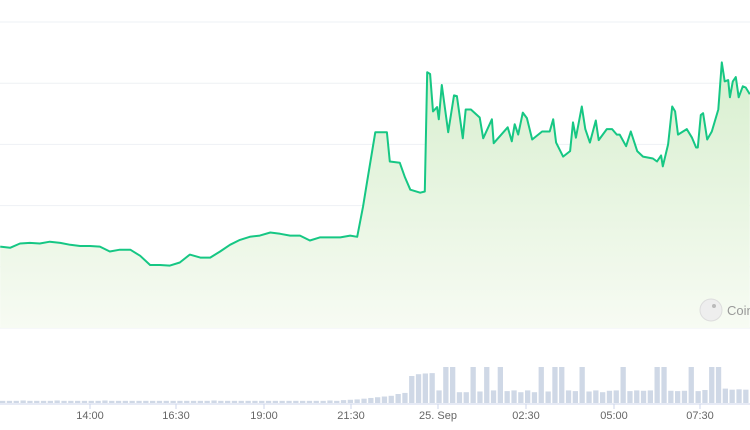 The height and width of the screenshot is (430, 750). Describe the element at coordinates (264, 416) in the screenshot. I see `x-tick-label: 19:00` at that location.